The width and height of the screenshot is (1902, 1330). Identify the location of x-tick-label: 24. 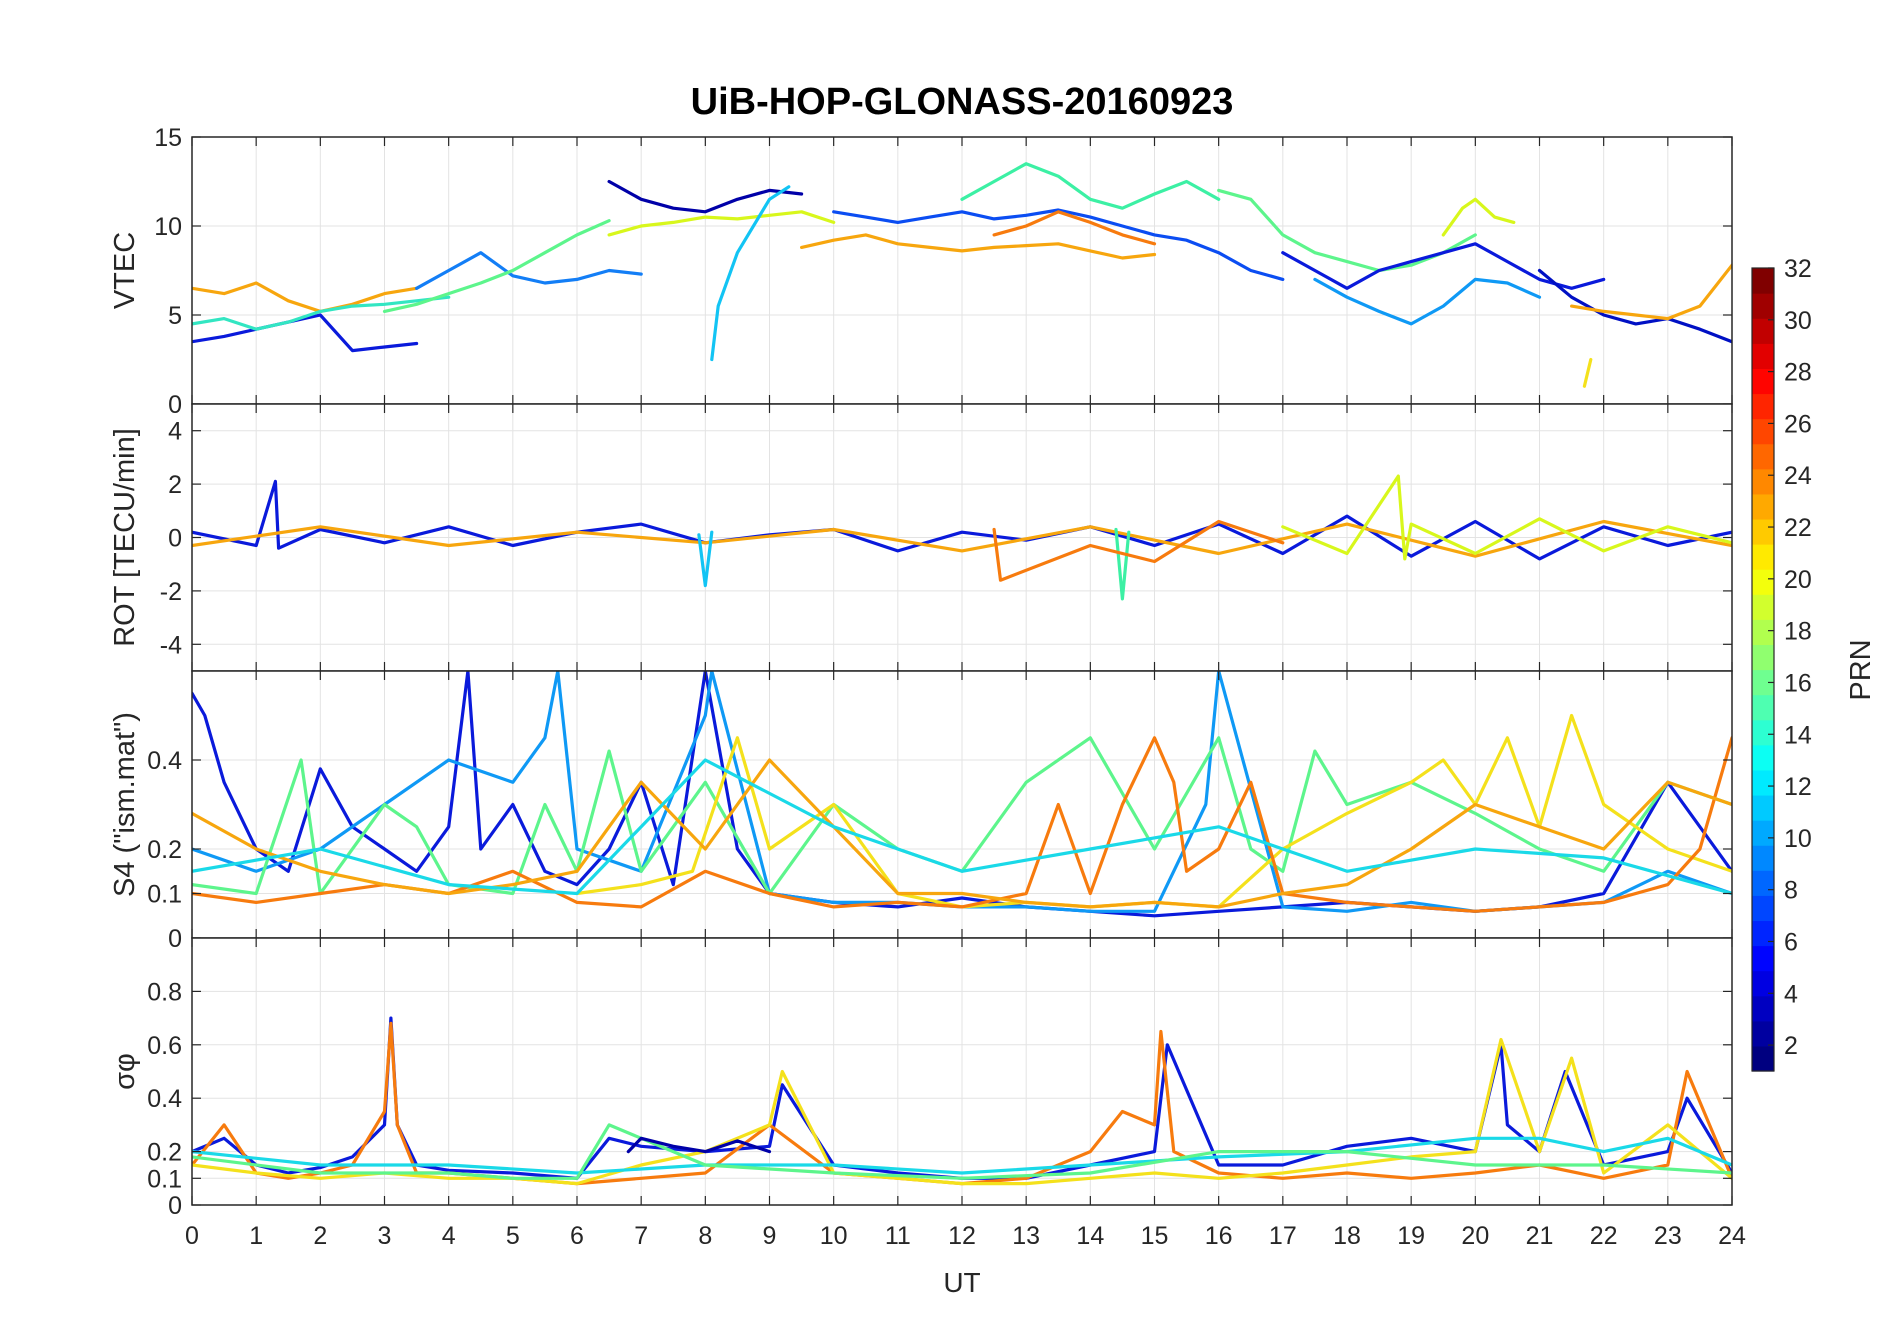
(1732, 1236).